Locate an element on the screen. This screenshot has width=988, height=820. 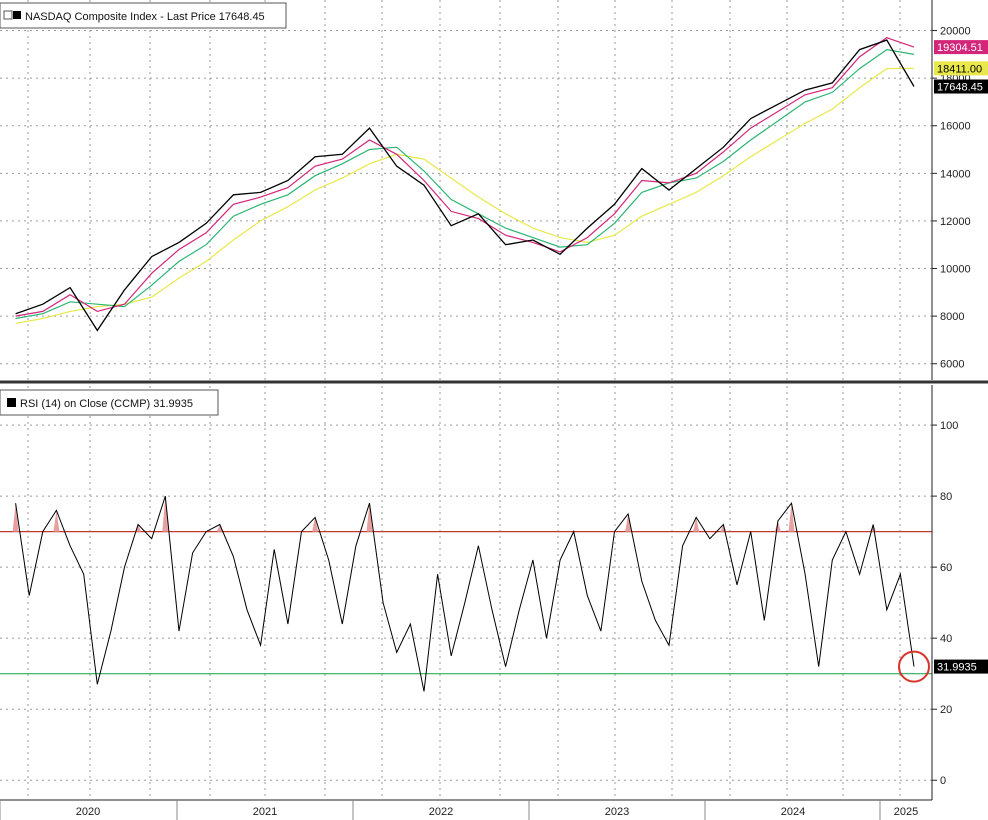
price-tick-label: 6000 is located at coordinates (952, 365).